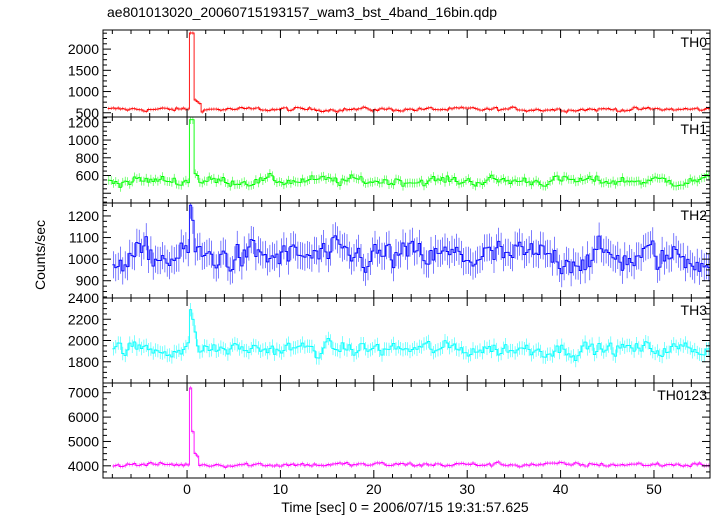 The height and width of the screenshot is (516, 717). I want to click on y-tick-label-th2: 1200, so click(83, 216).